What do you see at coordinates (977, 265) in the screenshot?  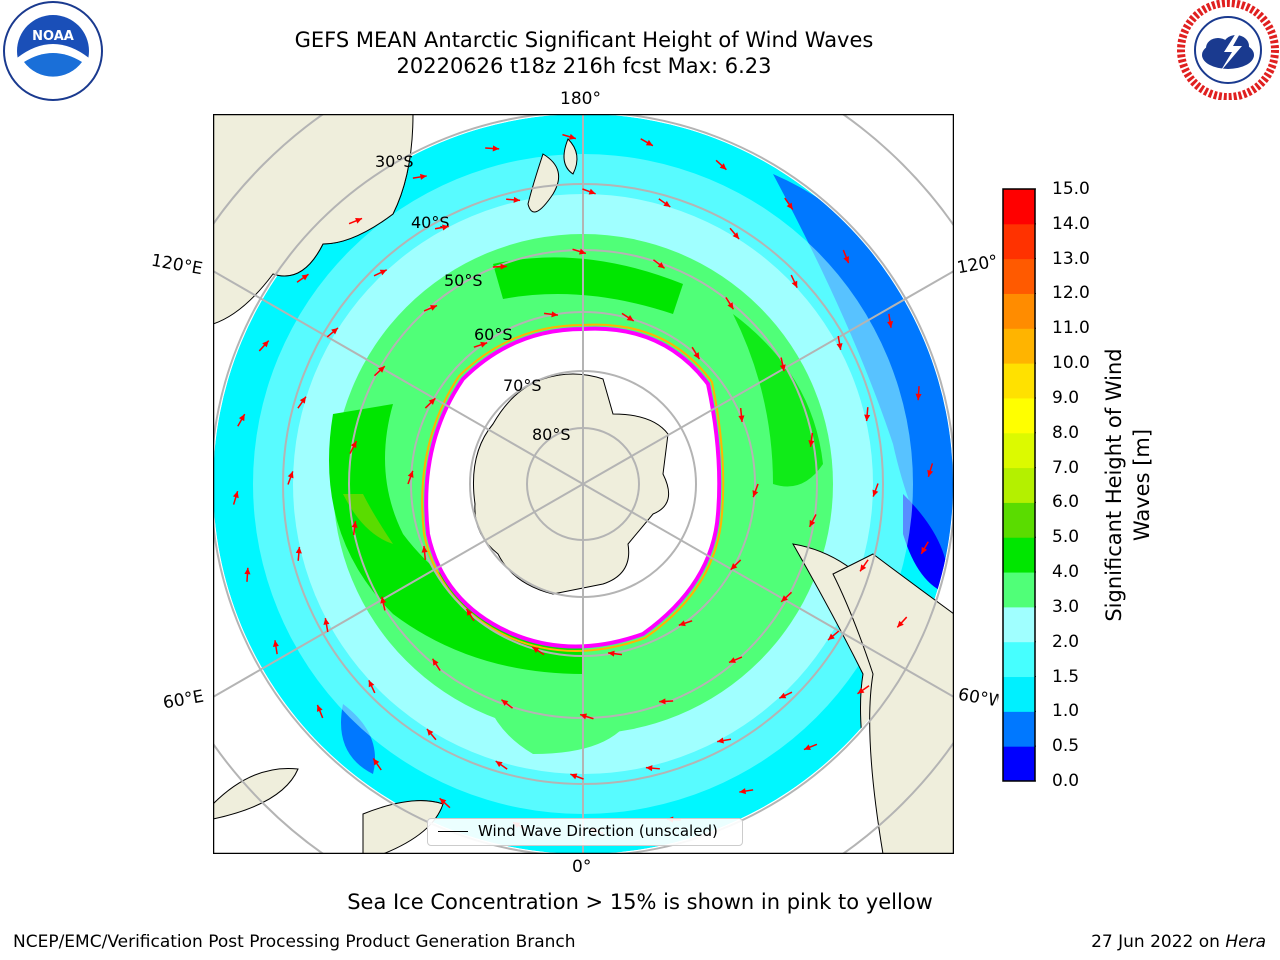 I see `lon-label-120w: 120°W` at bounding box center [977, 265].